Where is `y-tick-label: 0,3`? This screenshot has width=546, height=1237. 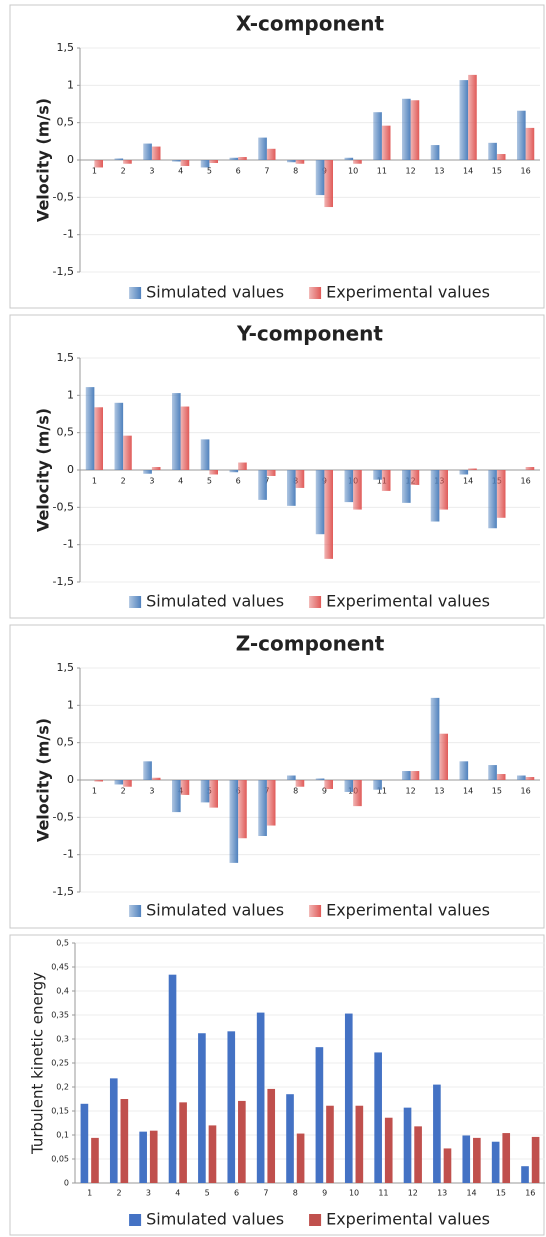 y-tick-label: 0,3 is located at coordinates (62, 1039).